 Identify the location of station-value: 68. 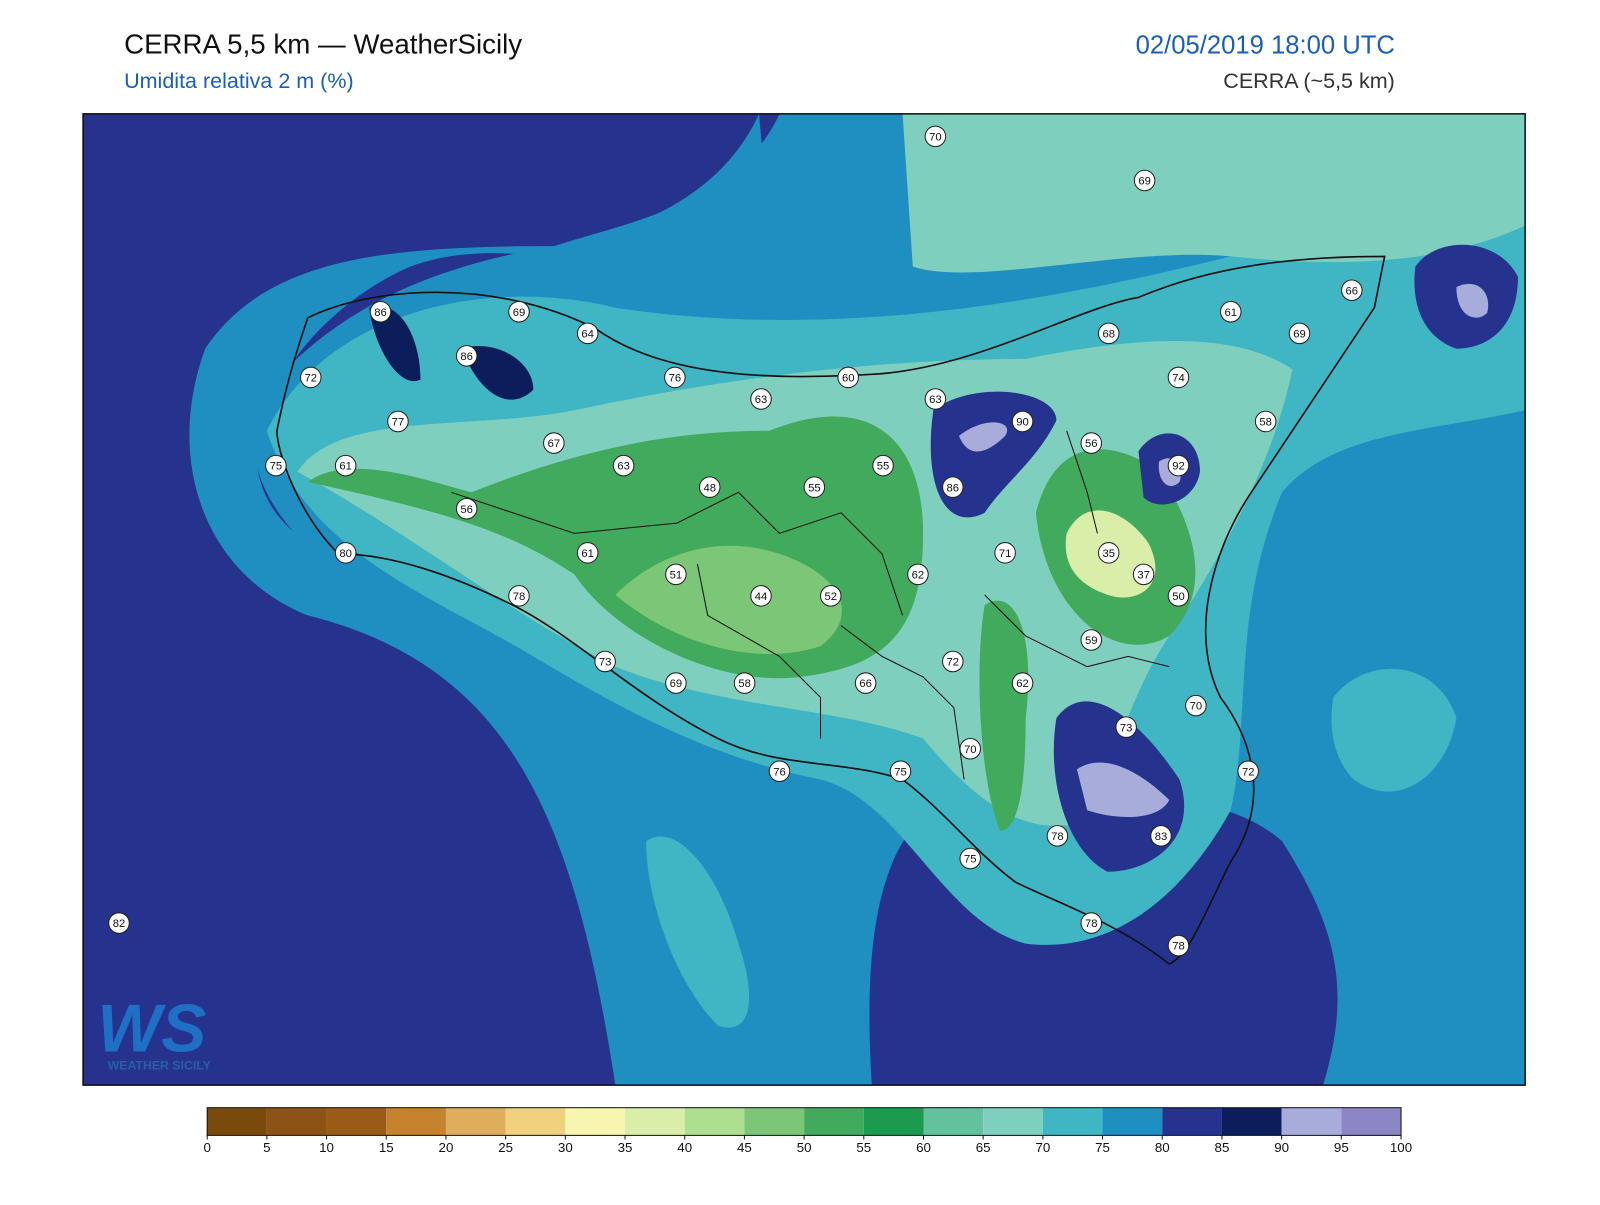
(1108, 334).